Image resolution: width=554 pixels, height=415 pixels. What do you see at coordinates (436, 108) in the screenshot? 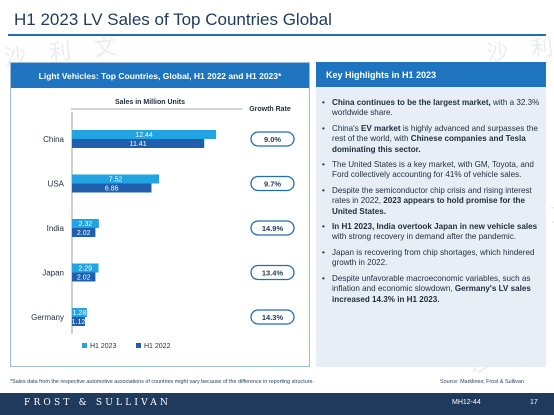
I see `highlight-text: with a 32.3% worldwide share.` at bounding box center [436, 108].